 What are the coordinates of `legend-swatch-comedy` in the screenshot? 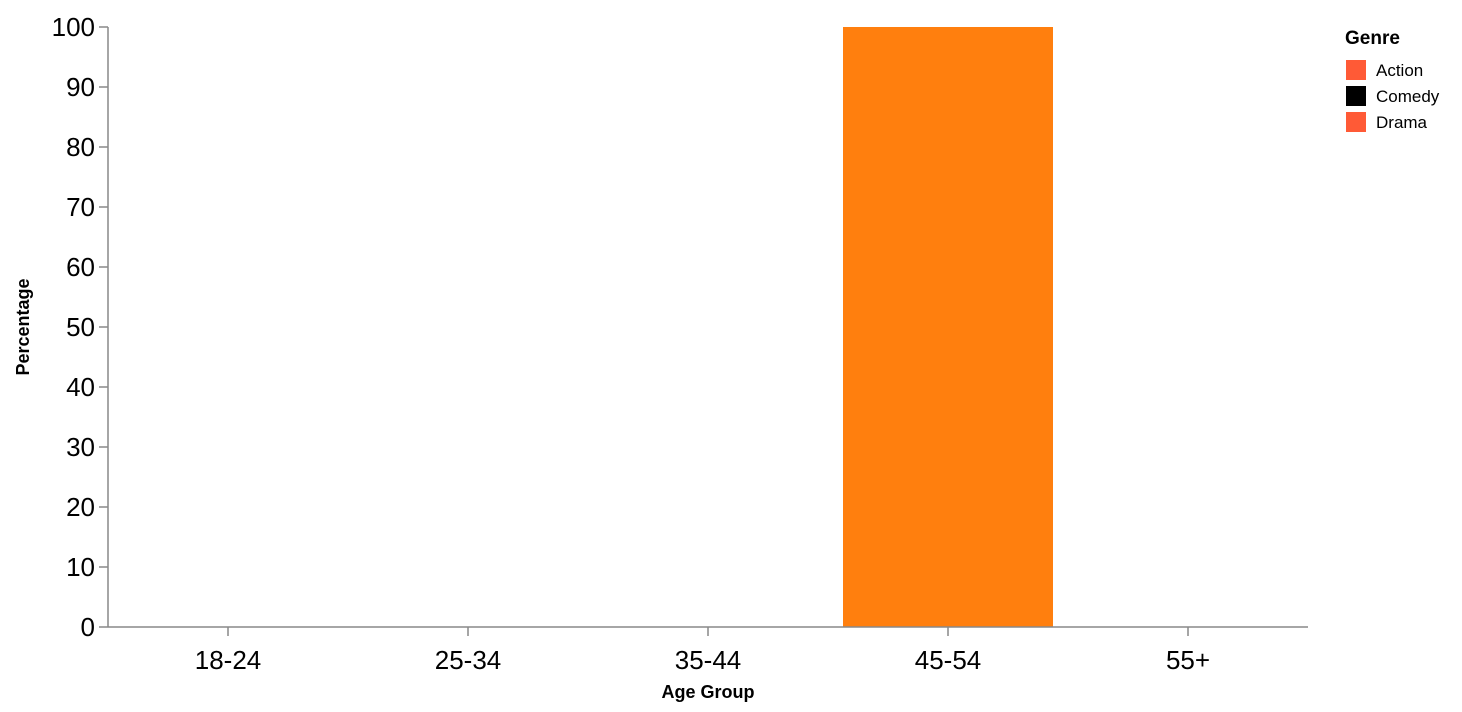 It's located at (1356, 96).